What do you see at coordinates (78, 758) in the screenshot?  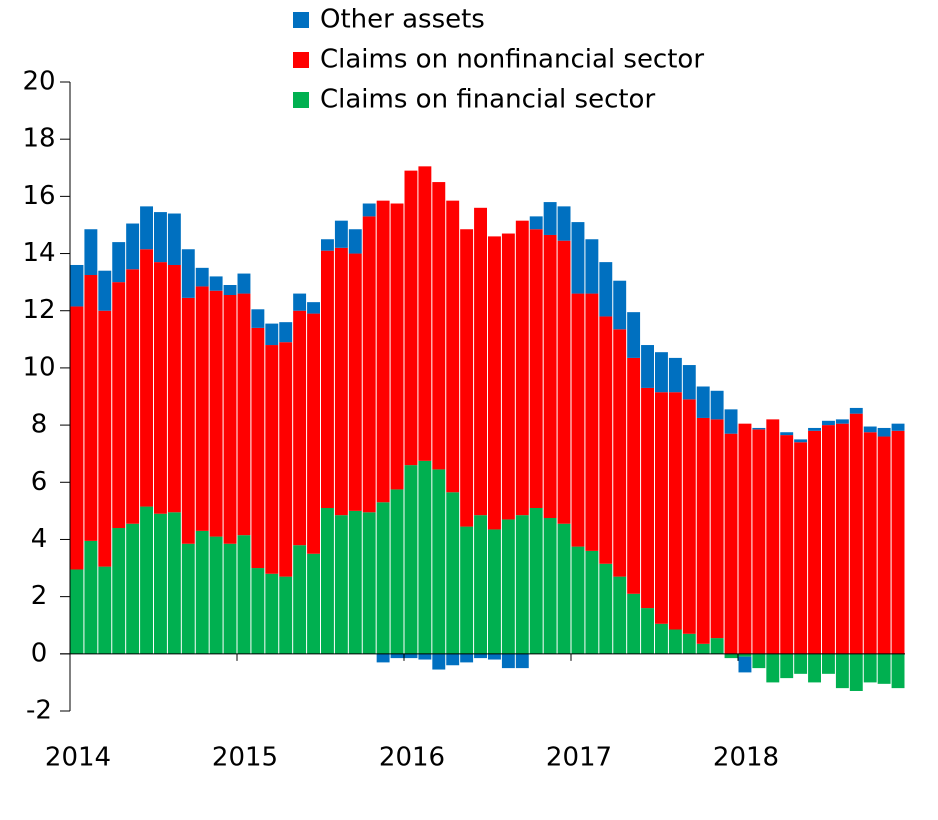 I see `x-tick-label: 2014` at bounding box center [78, 758].